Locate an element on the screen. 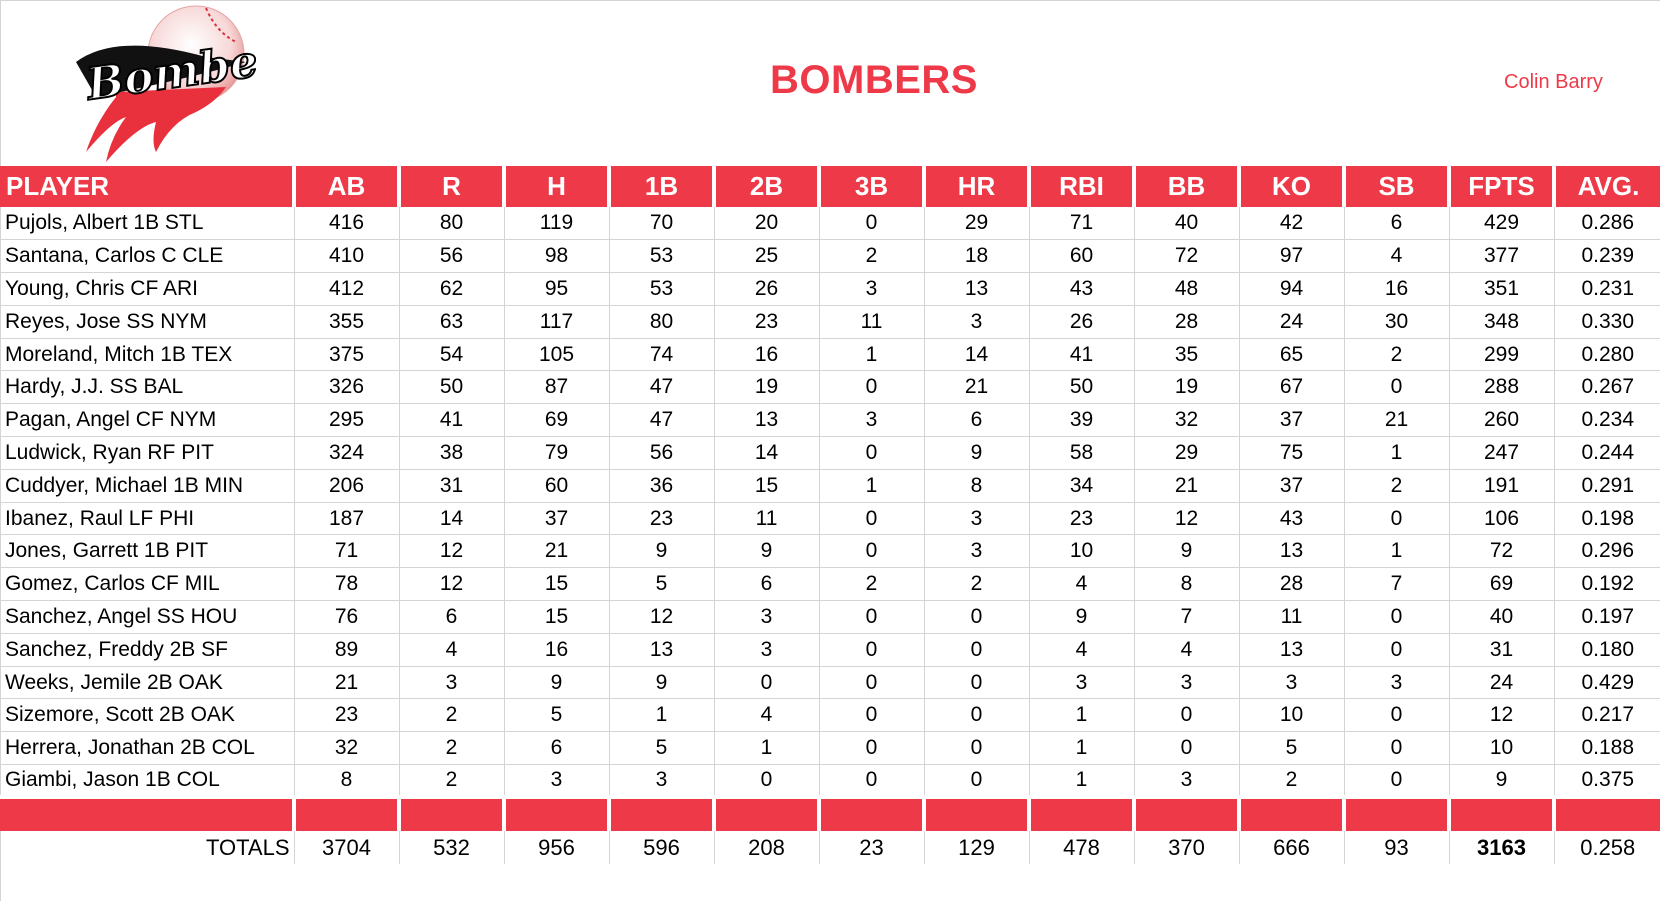 Image resolution: width=1660 pixels, height=901 pixels. stat-cell-ko: 28 is located at coordinates (1291, 584).